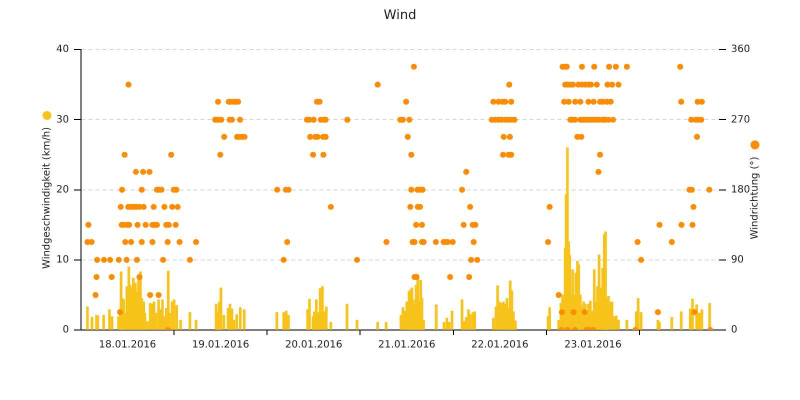 The image size is (800, 400). I want to click on y-tick-label: 0, so click(65, 330).